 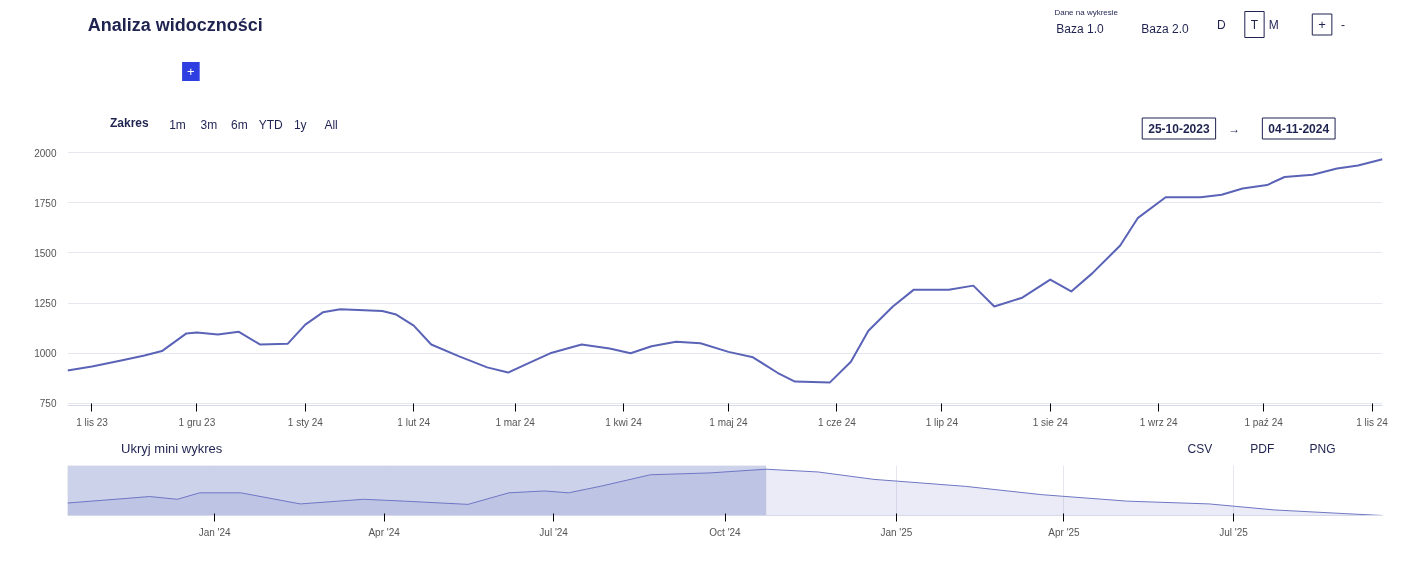 What do you see at coordinates (725, 532) in the screenshot?
I see `x-tick-label: Oct '24` at bounding box center [725, 532].